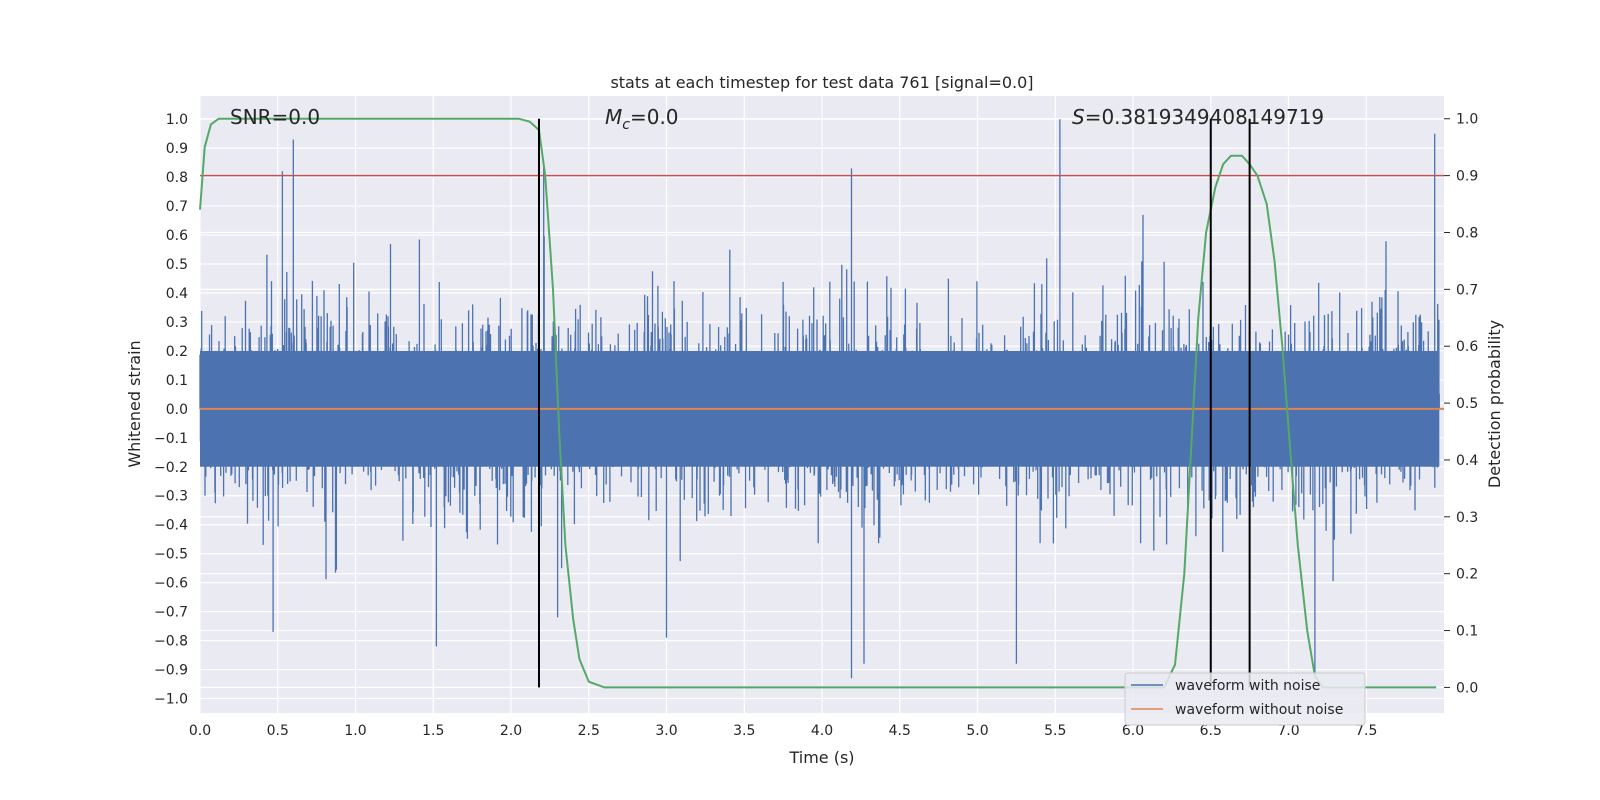 Image resolution: width=1600 pixels, height=800 pixels. What do you see at coordinates (278, 731) in the screenshot?
I see `x-tick-label: 0.5` at bounding box center [278, 731].